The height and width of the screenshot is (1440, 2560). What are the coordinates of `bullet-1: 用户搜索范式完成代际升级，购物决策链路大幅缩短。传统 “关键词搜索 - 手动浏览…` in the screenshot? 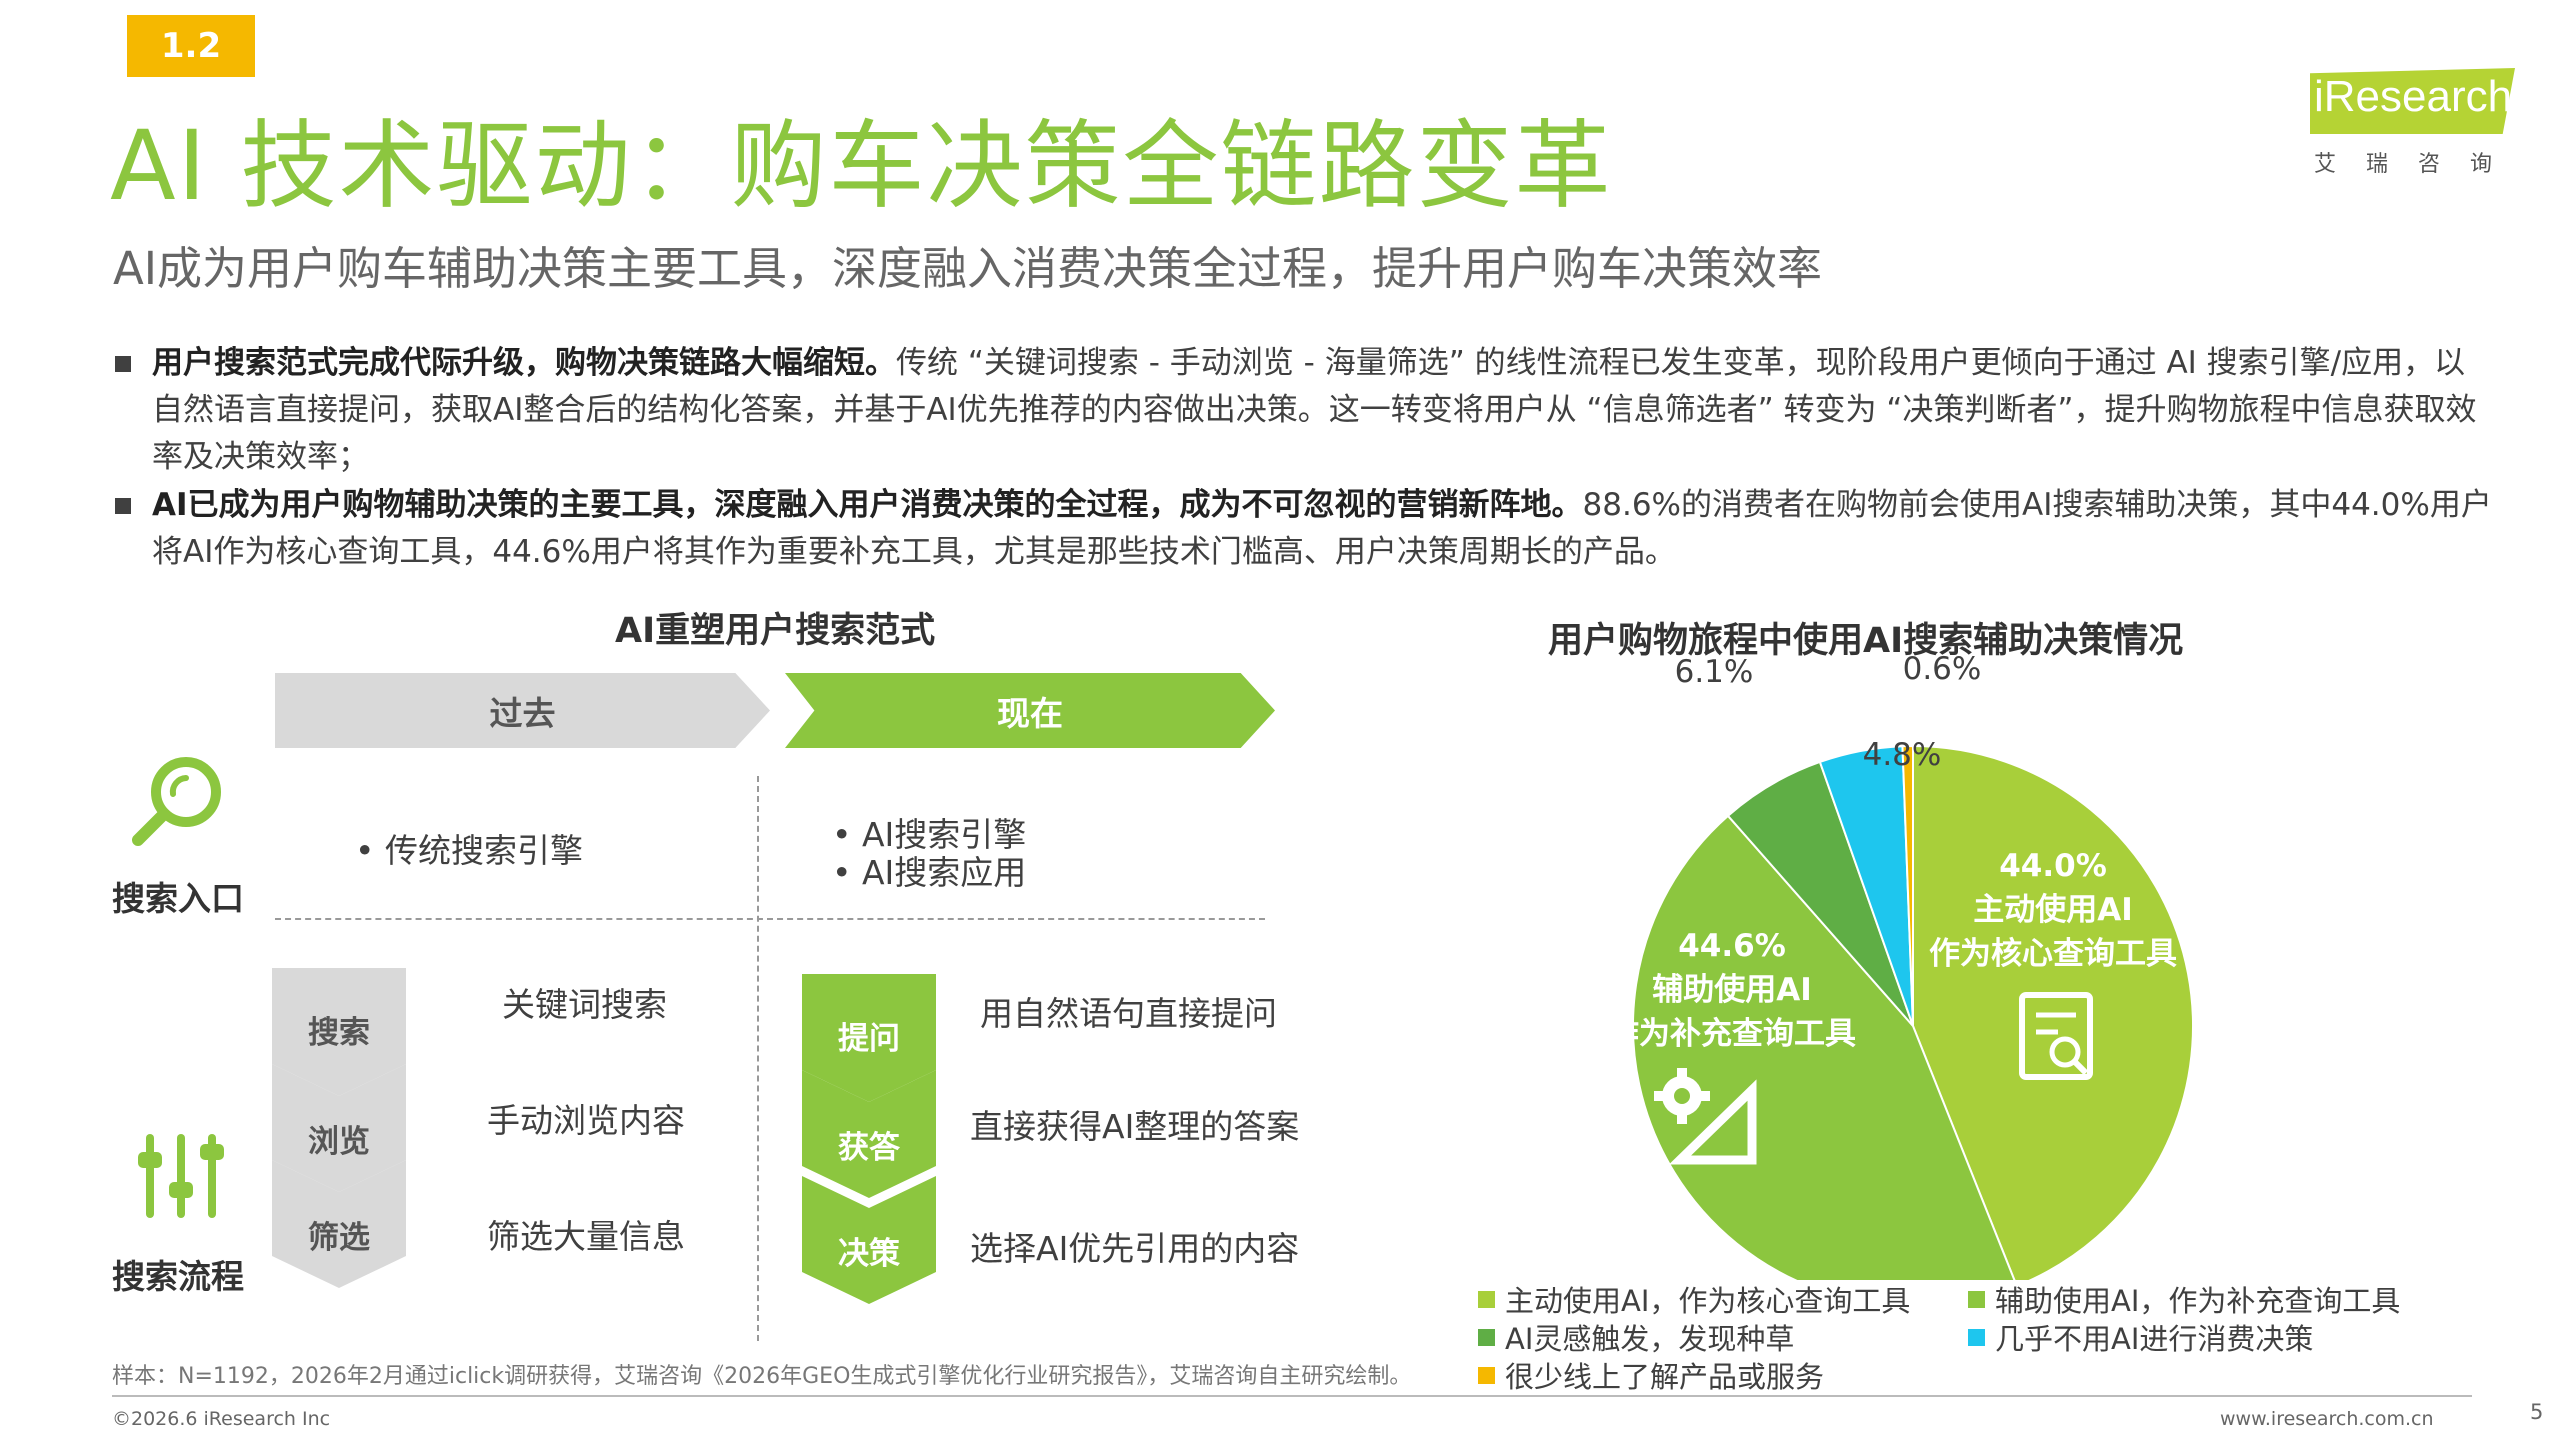 It's located at (1302, 410).